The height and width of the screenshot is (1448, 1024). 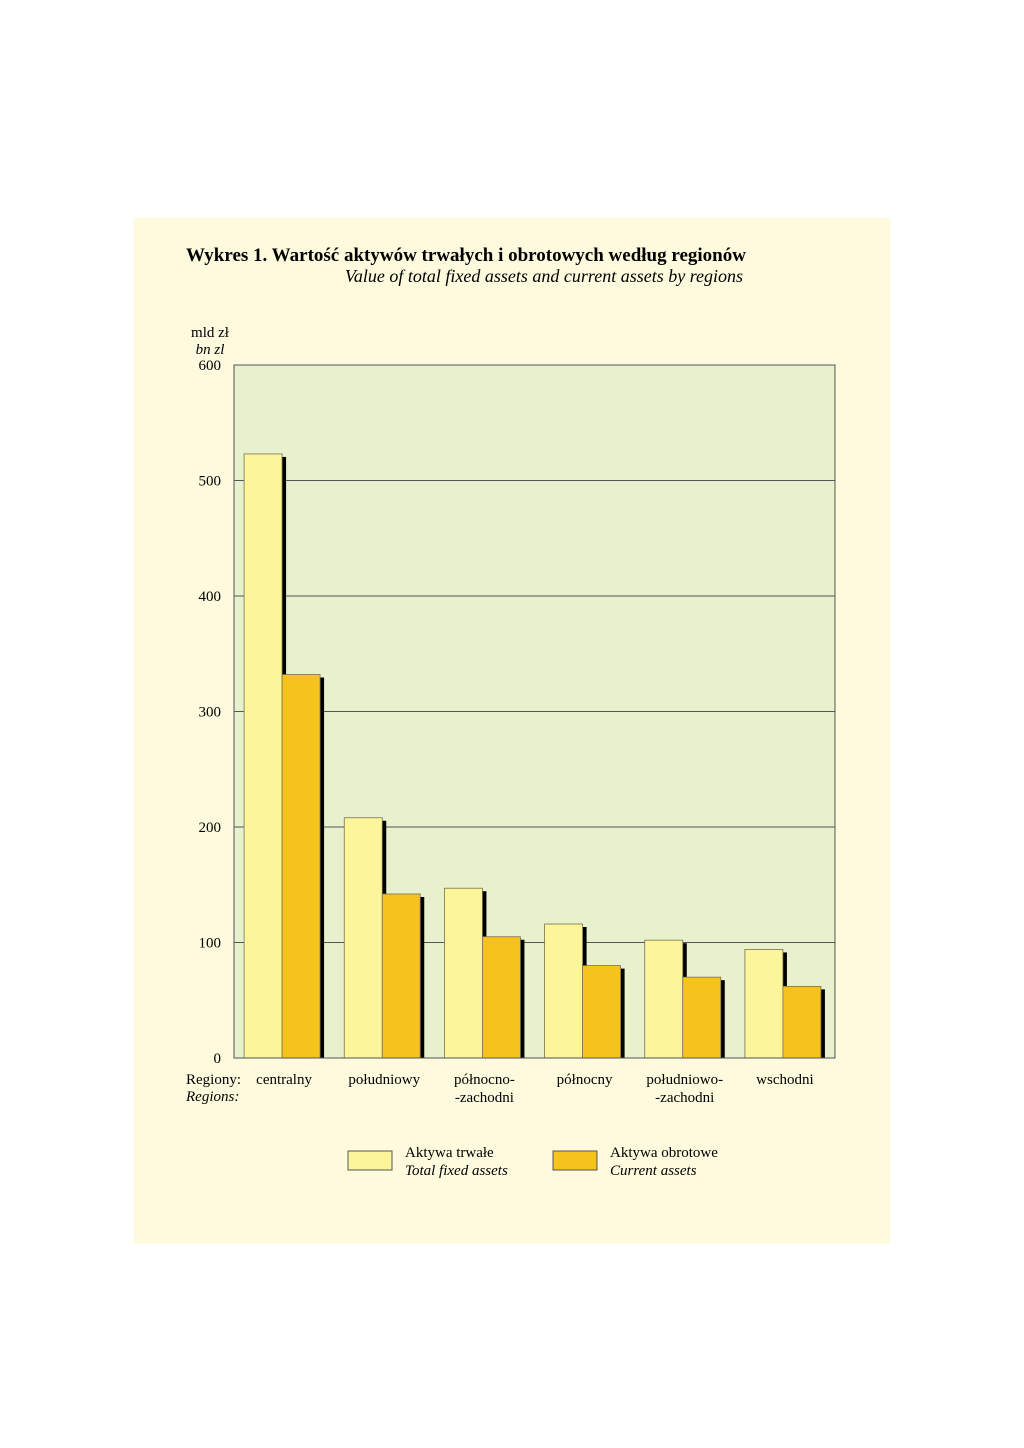 I want to click on legend-label: Aktywa trwałe, so click(x=449, y=1153).